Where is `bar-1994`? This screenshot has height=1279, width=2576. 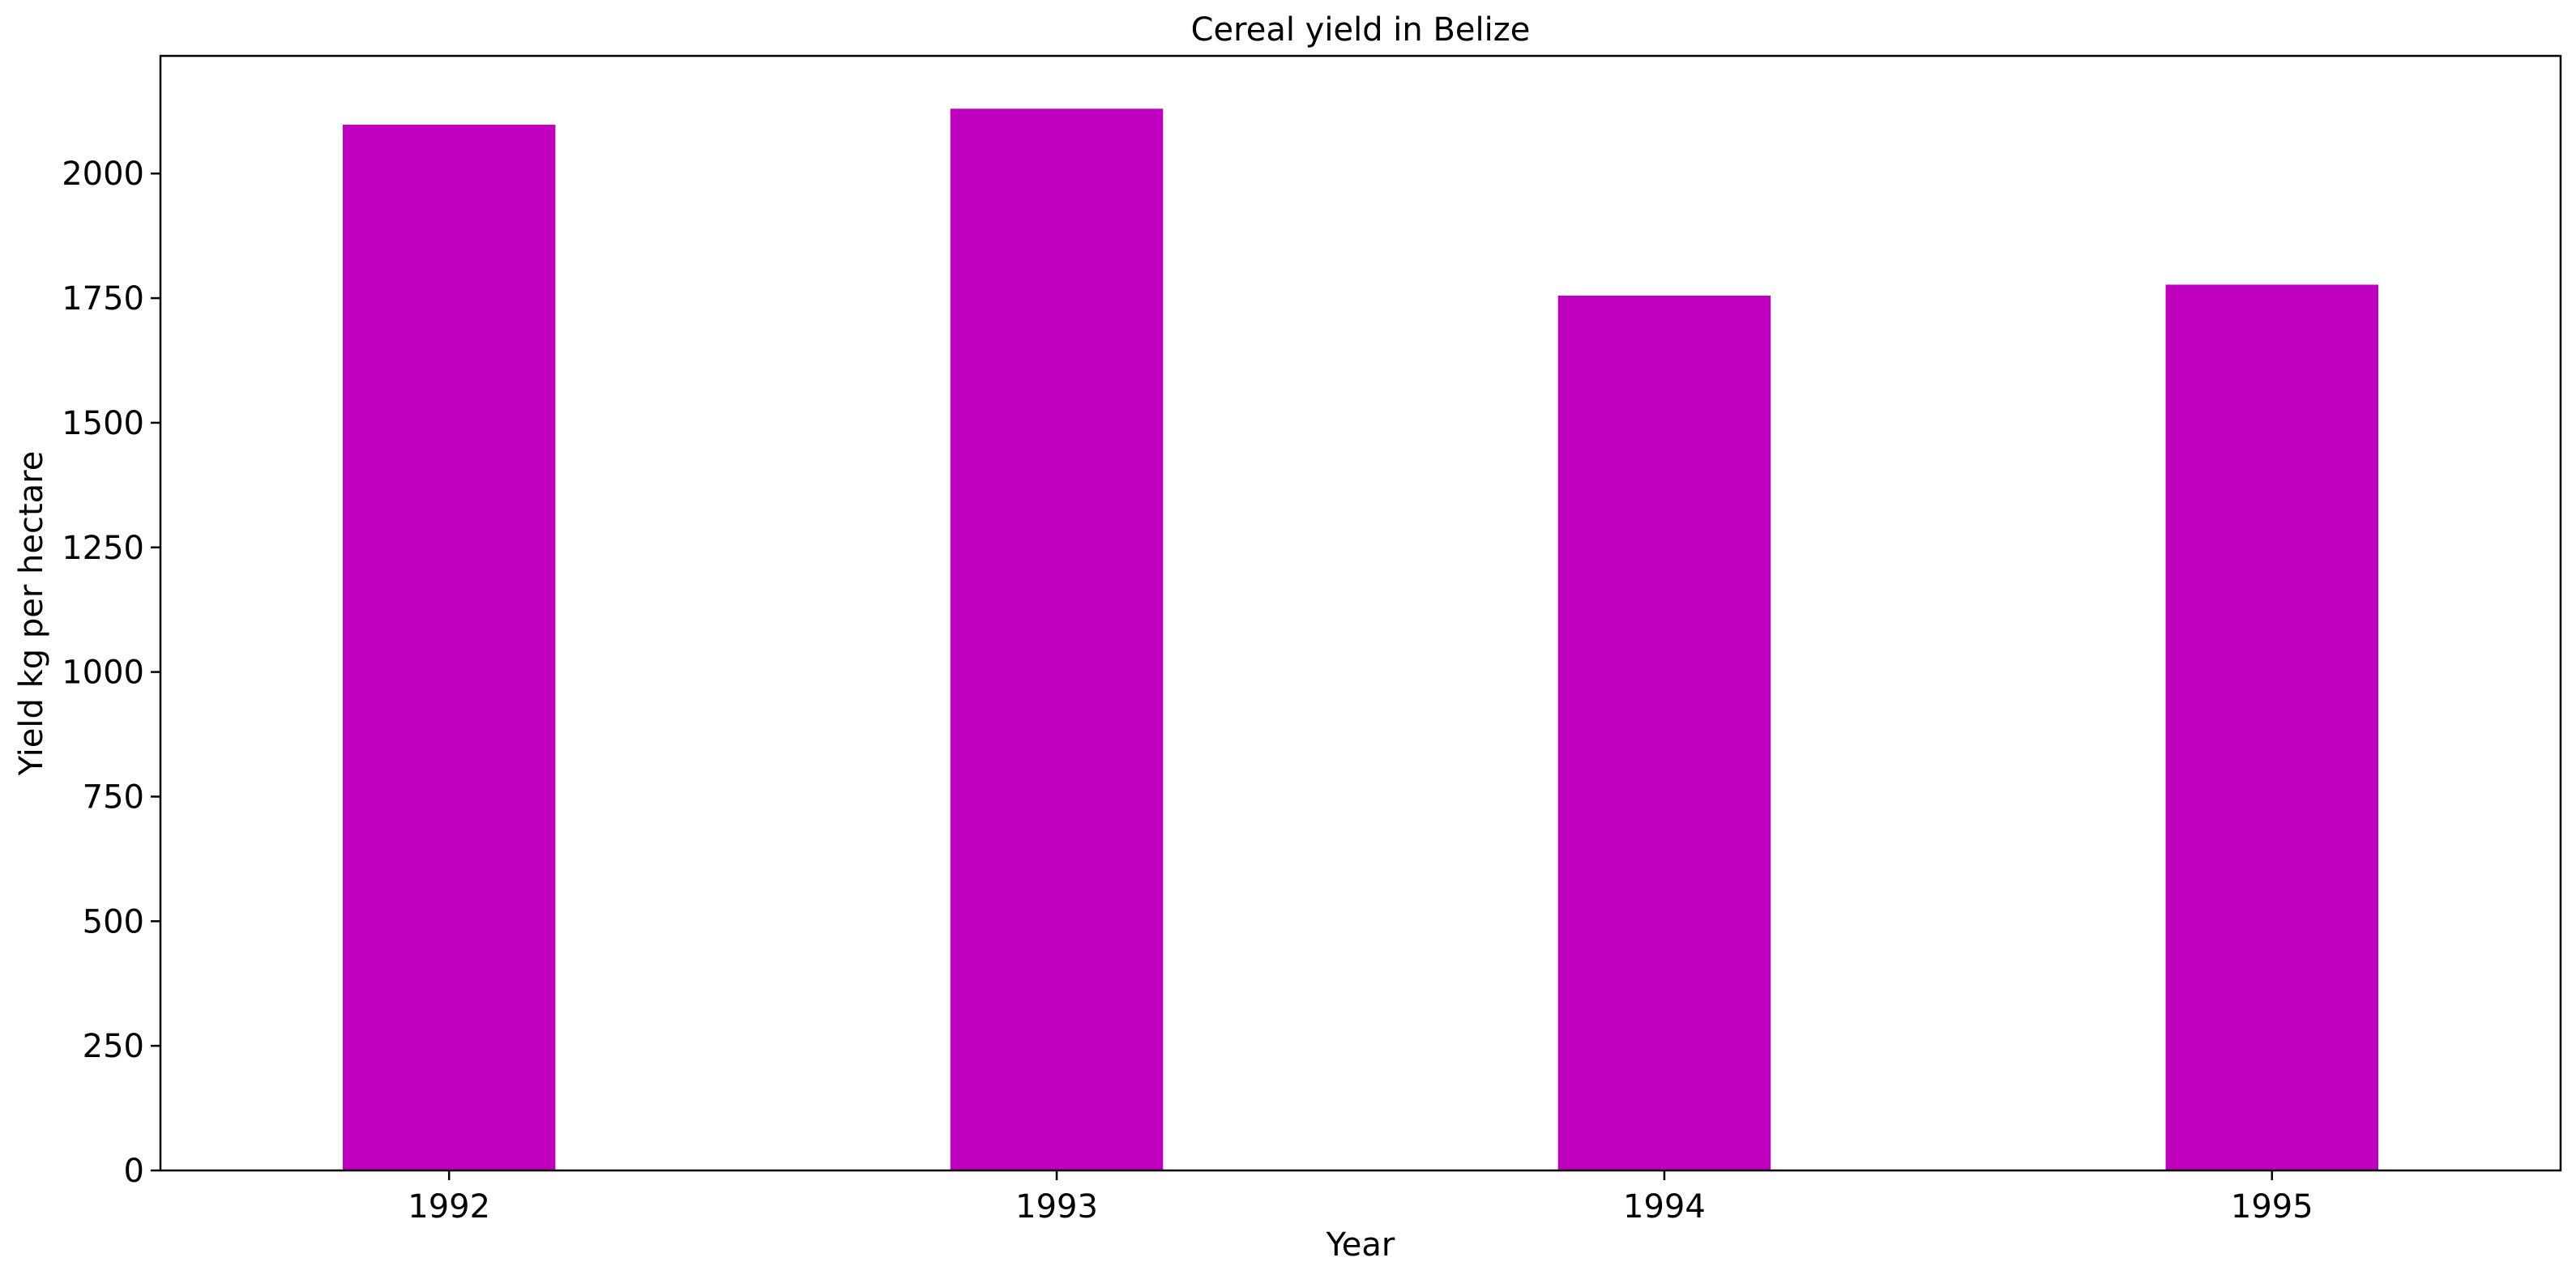 bar-1994 is located at coordinates (1664, 733).